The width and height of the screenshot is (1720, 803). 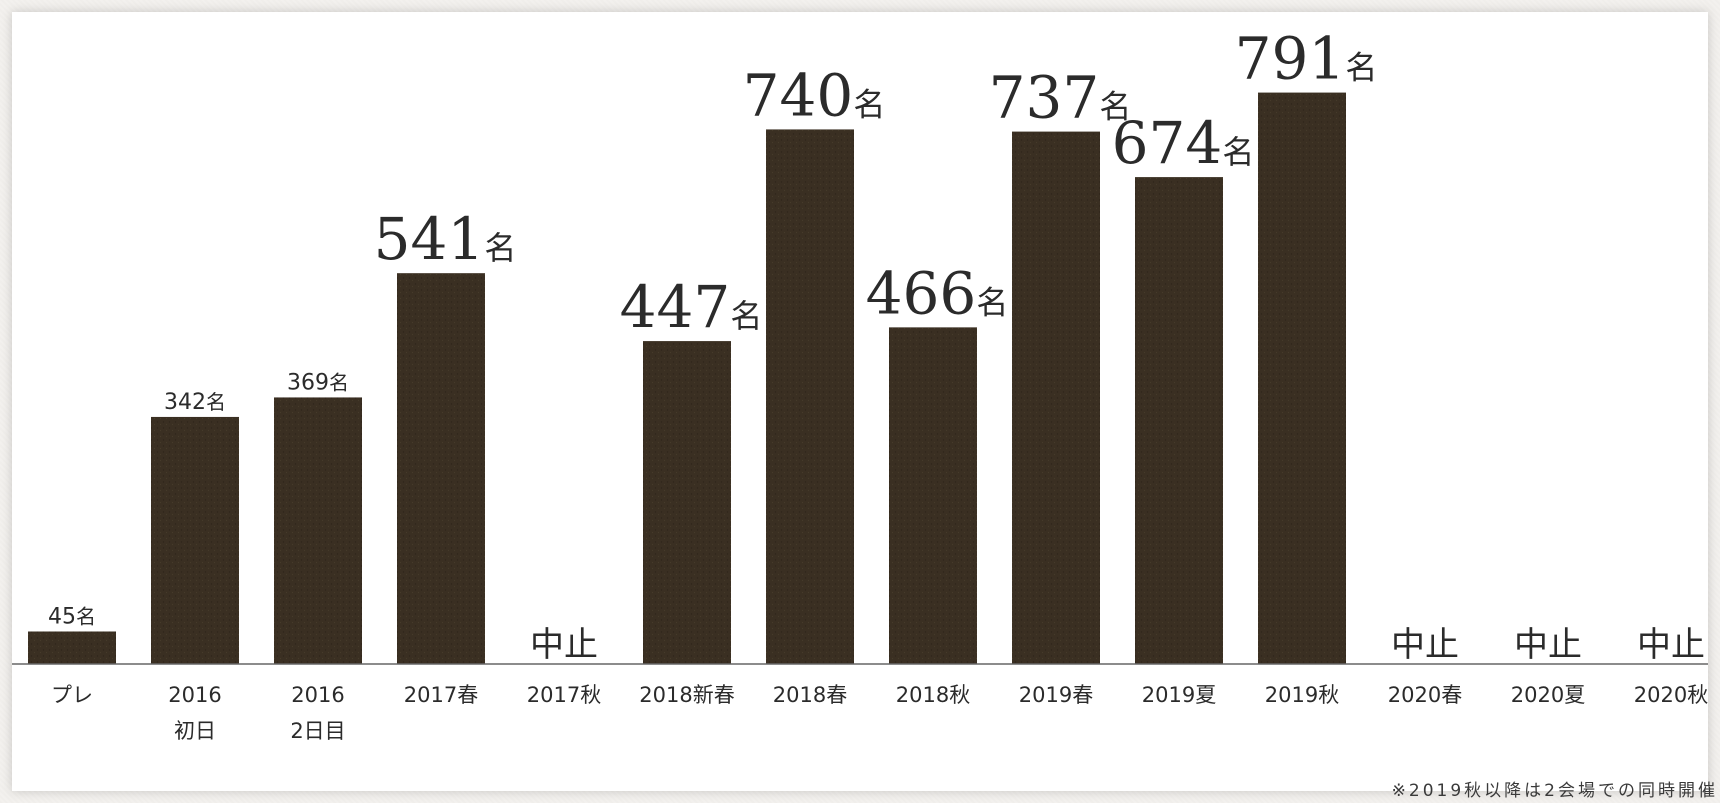 What do you see at coordinates (1306, 59) in the screenshot?
I see `data-label: 791名` at bounding box center [1306, 59].